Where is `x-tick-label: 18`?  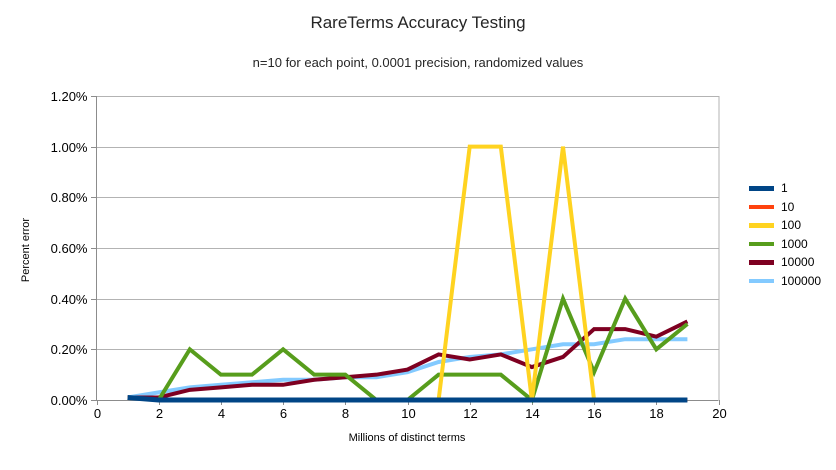
x-tick-label: 18 is located at coordinates (656, 413).